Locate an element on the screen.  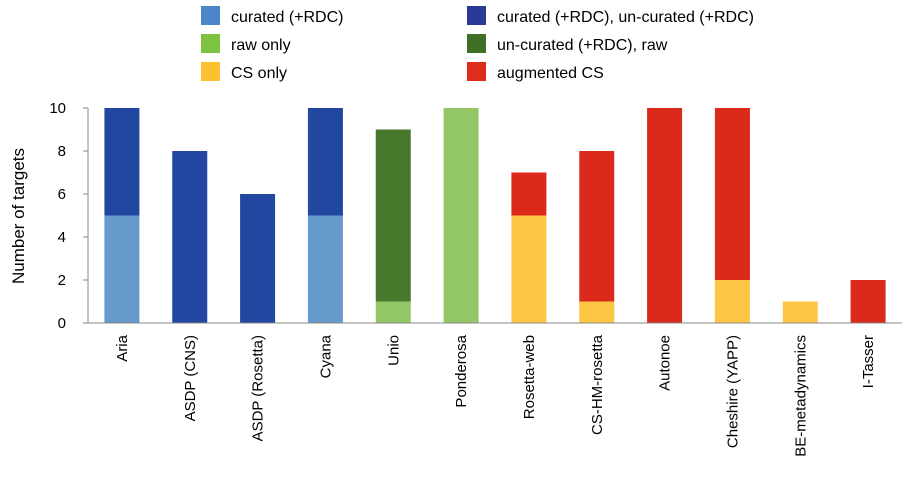
bar-unio-raw-only is located at coordinates (393, 312).